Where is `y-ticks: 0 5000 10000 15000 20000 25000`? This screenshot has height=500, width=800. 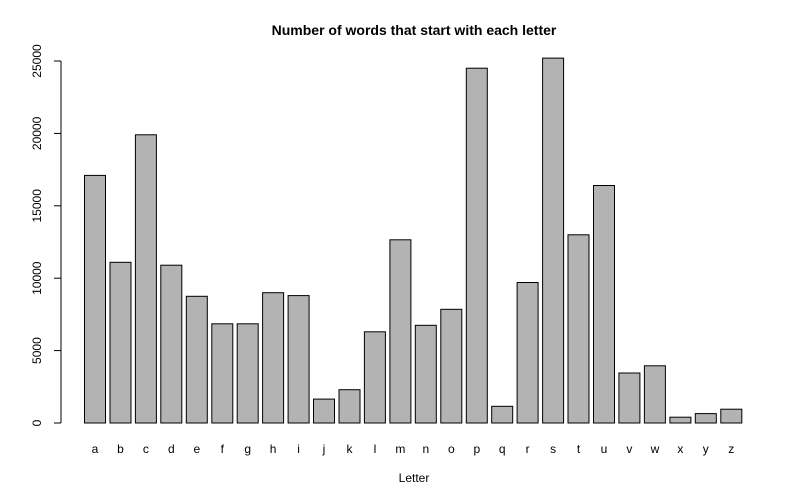 y-ticks: 0 5000 10000 15000 20000 25000 is located at coordinates (45, 235).